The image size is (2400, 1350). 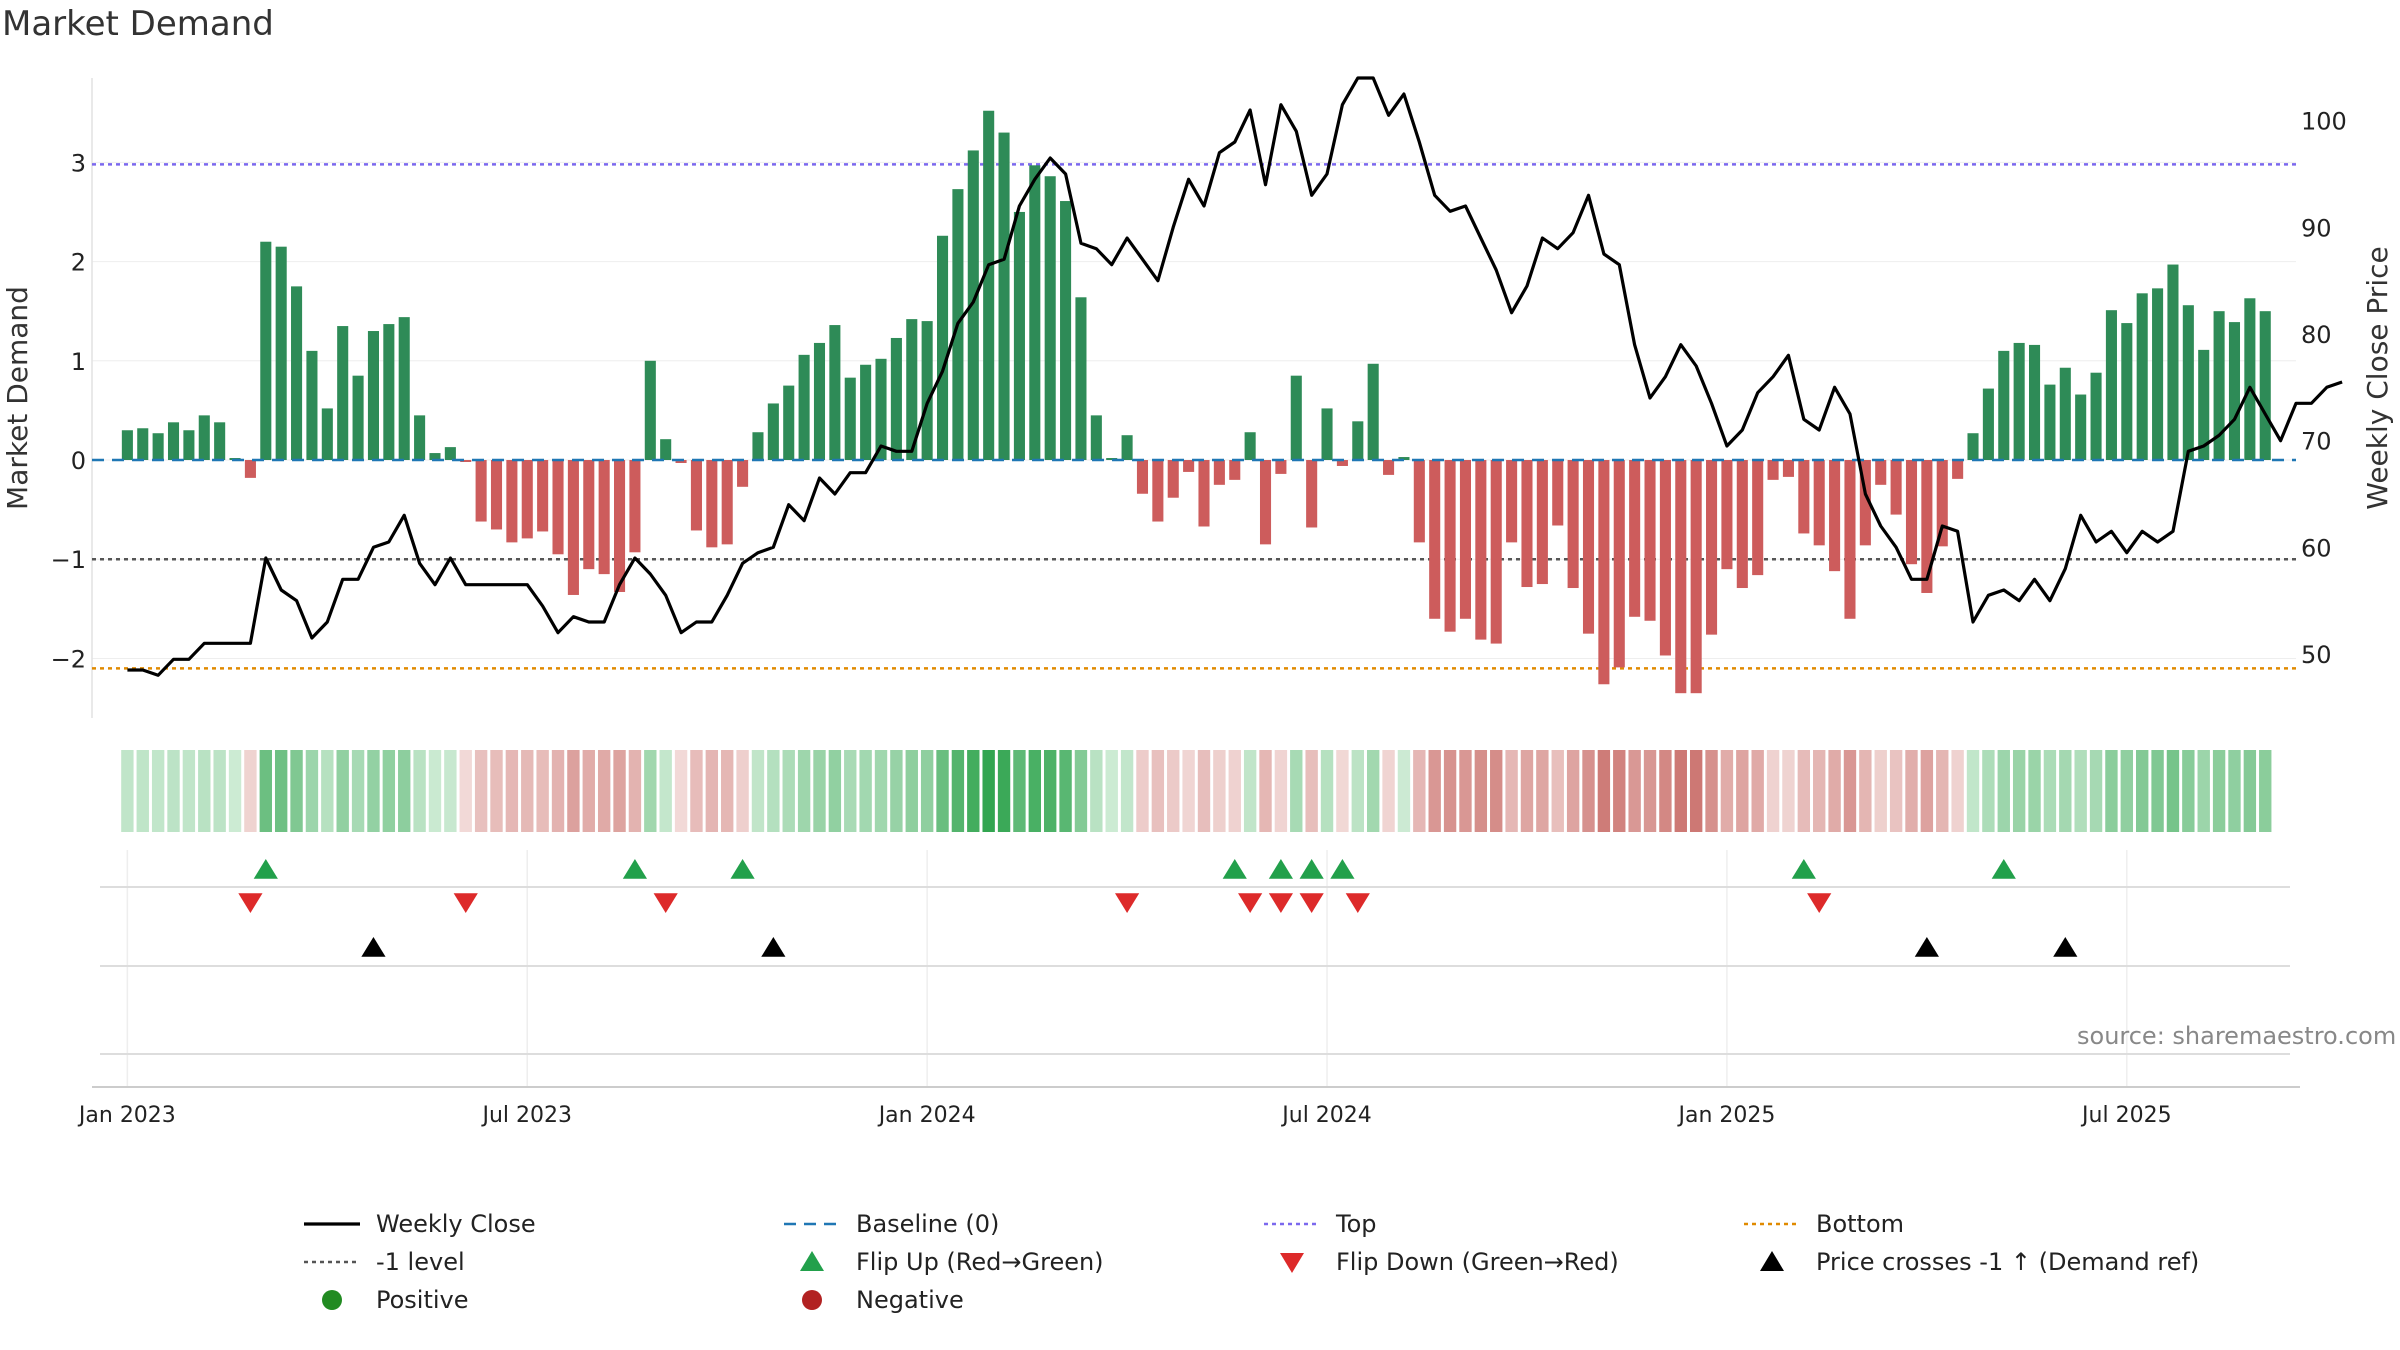 I want to click on legend-label: Flip Up (Red→Green), so click(x=980, y=1262).